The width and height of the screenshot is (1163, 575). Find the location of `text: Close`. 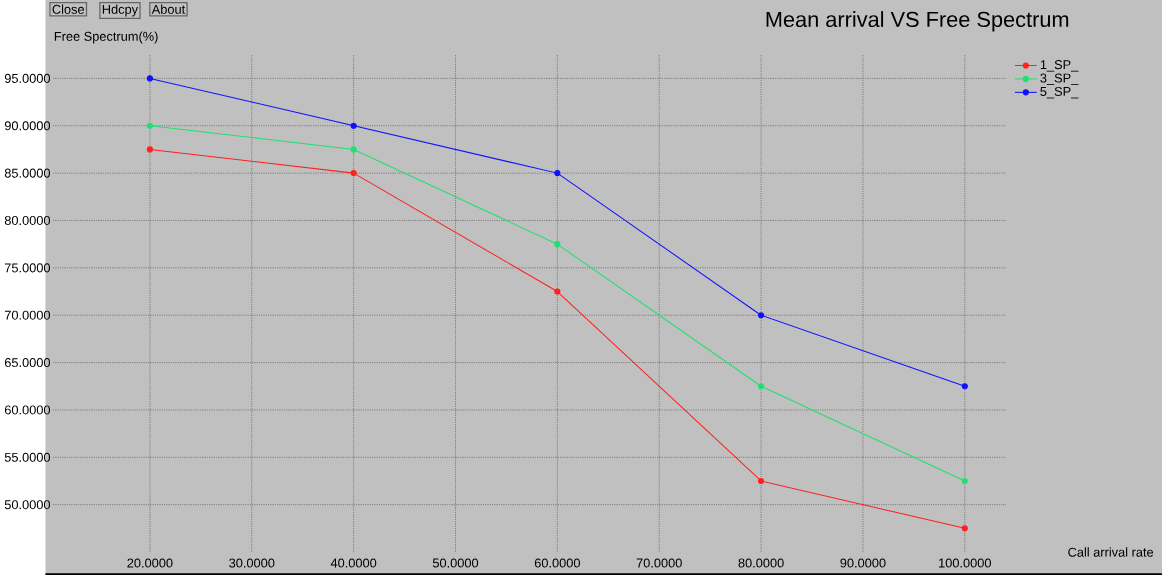

text: Close is located at coordinates (68, 9).